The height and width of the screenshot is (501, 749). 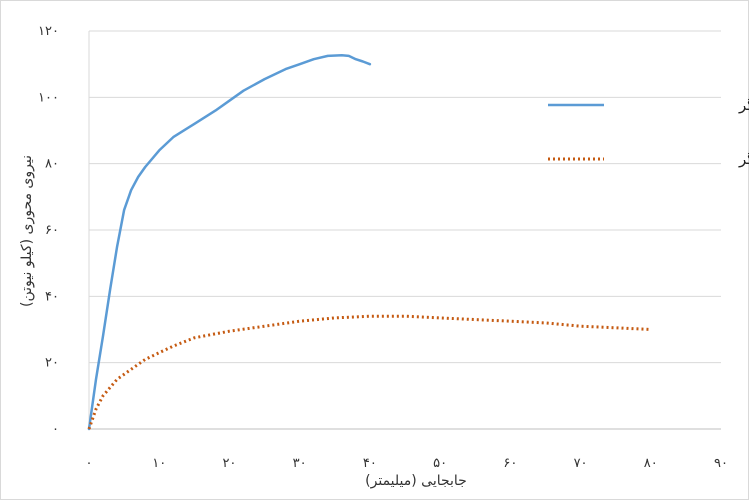 I want to click on y-tick-label: ۲۰, so click(x=52, y=363).